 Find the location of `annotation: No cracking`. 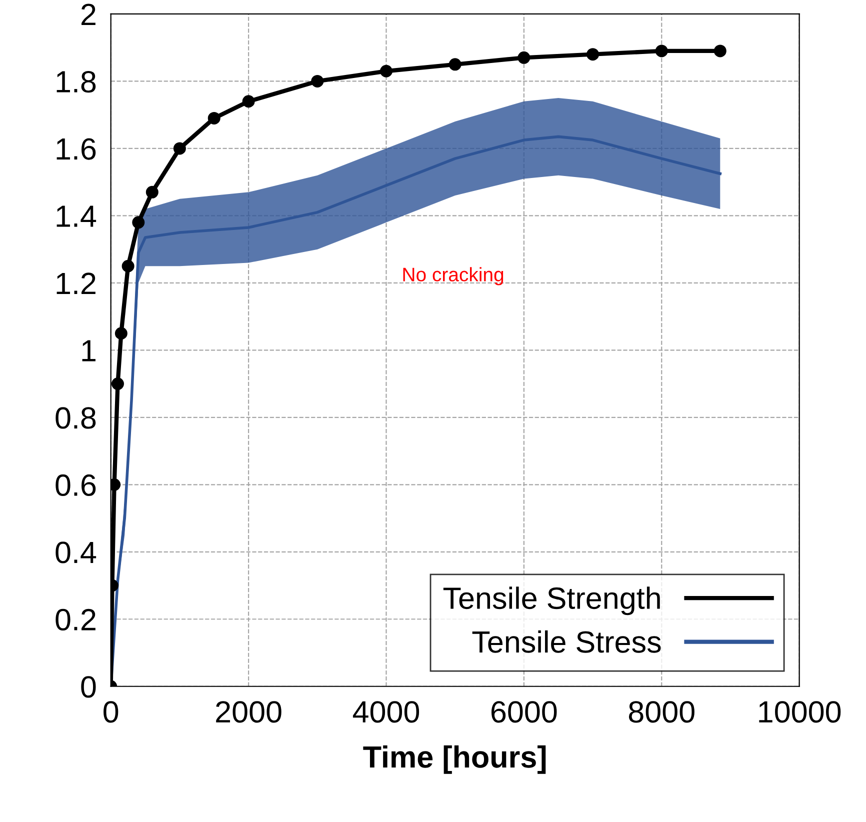

annotation: No cracking is located at coordinates (453, 276).